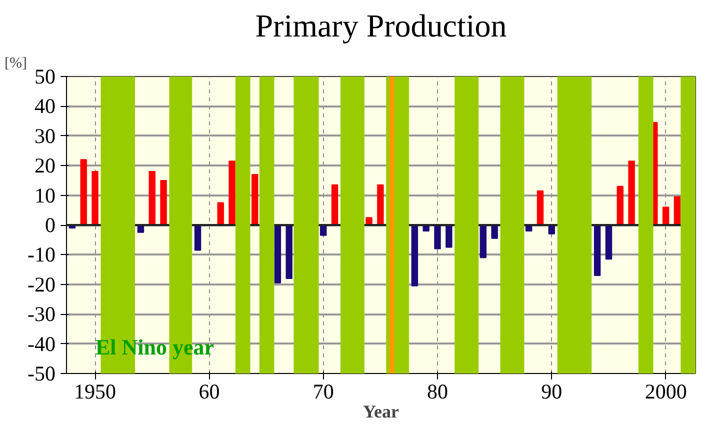 This screenshot has width=709, height=427. I want to click on y-tick-label: -30, so click(42, 314).